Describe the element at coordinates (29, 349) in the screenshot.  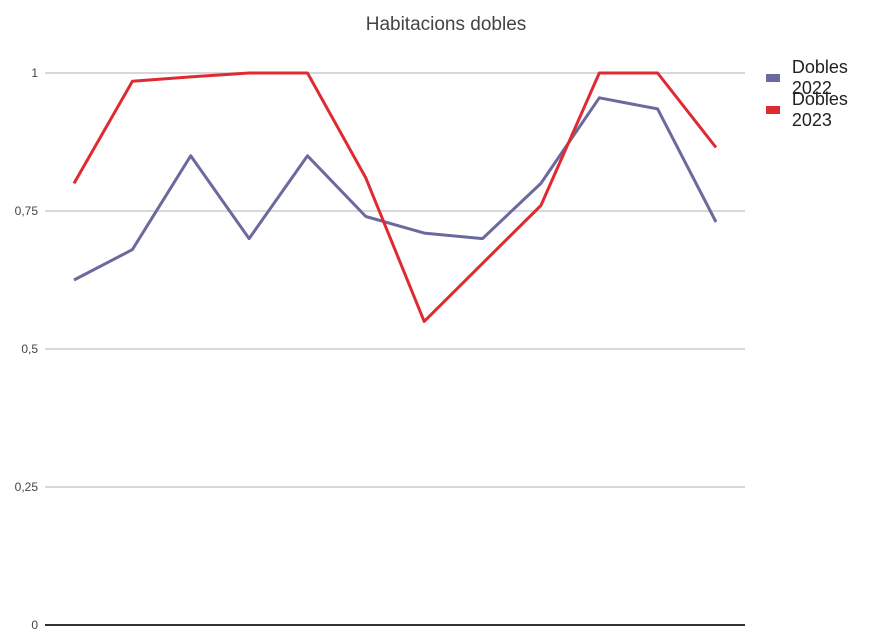
I see `y-tick-label: 0,5` at that location.